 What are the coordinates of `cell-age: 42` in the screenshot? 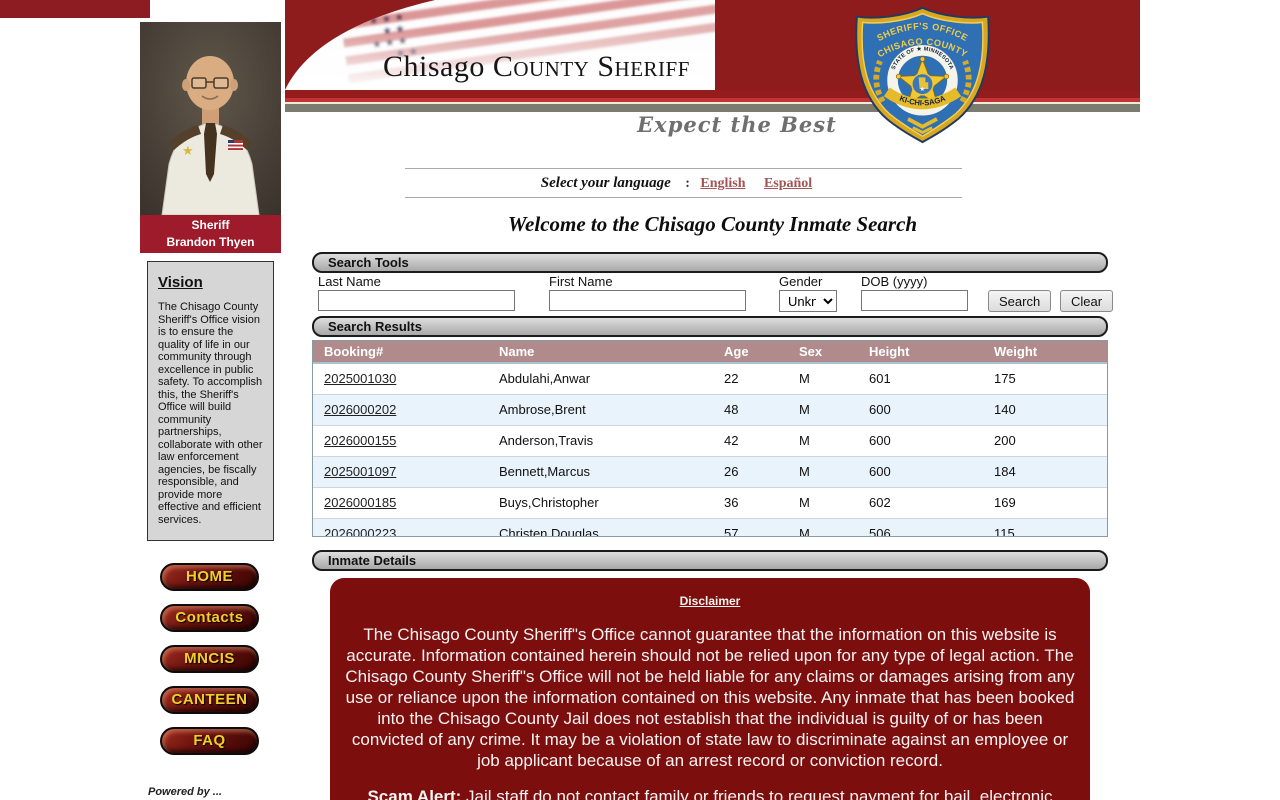 It's located at (750, 441).